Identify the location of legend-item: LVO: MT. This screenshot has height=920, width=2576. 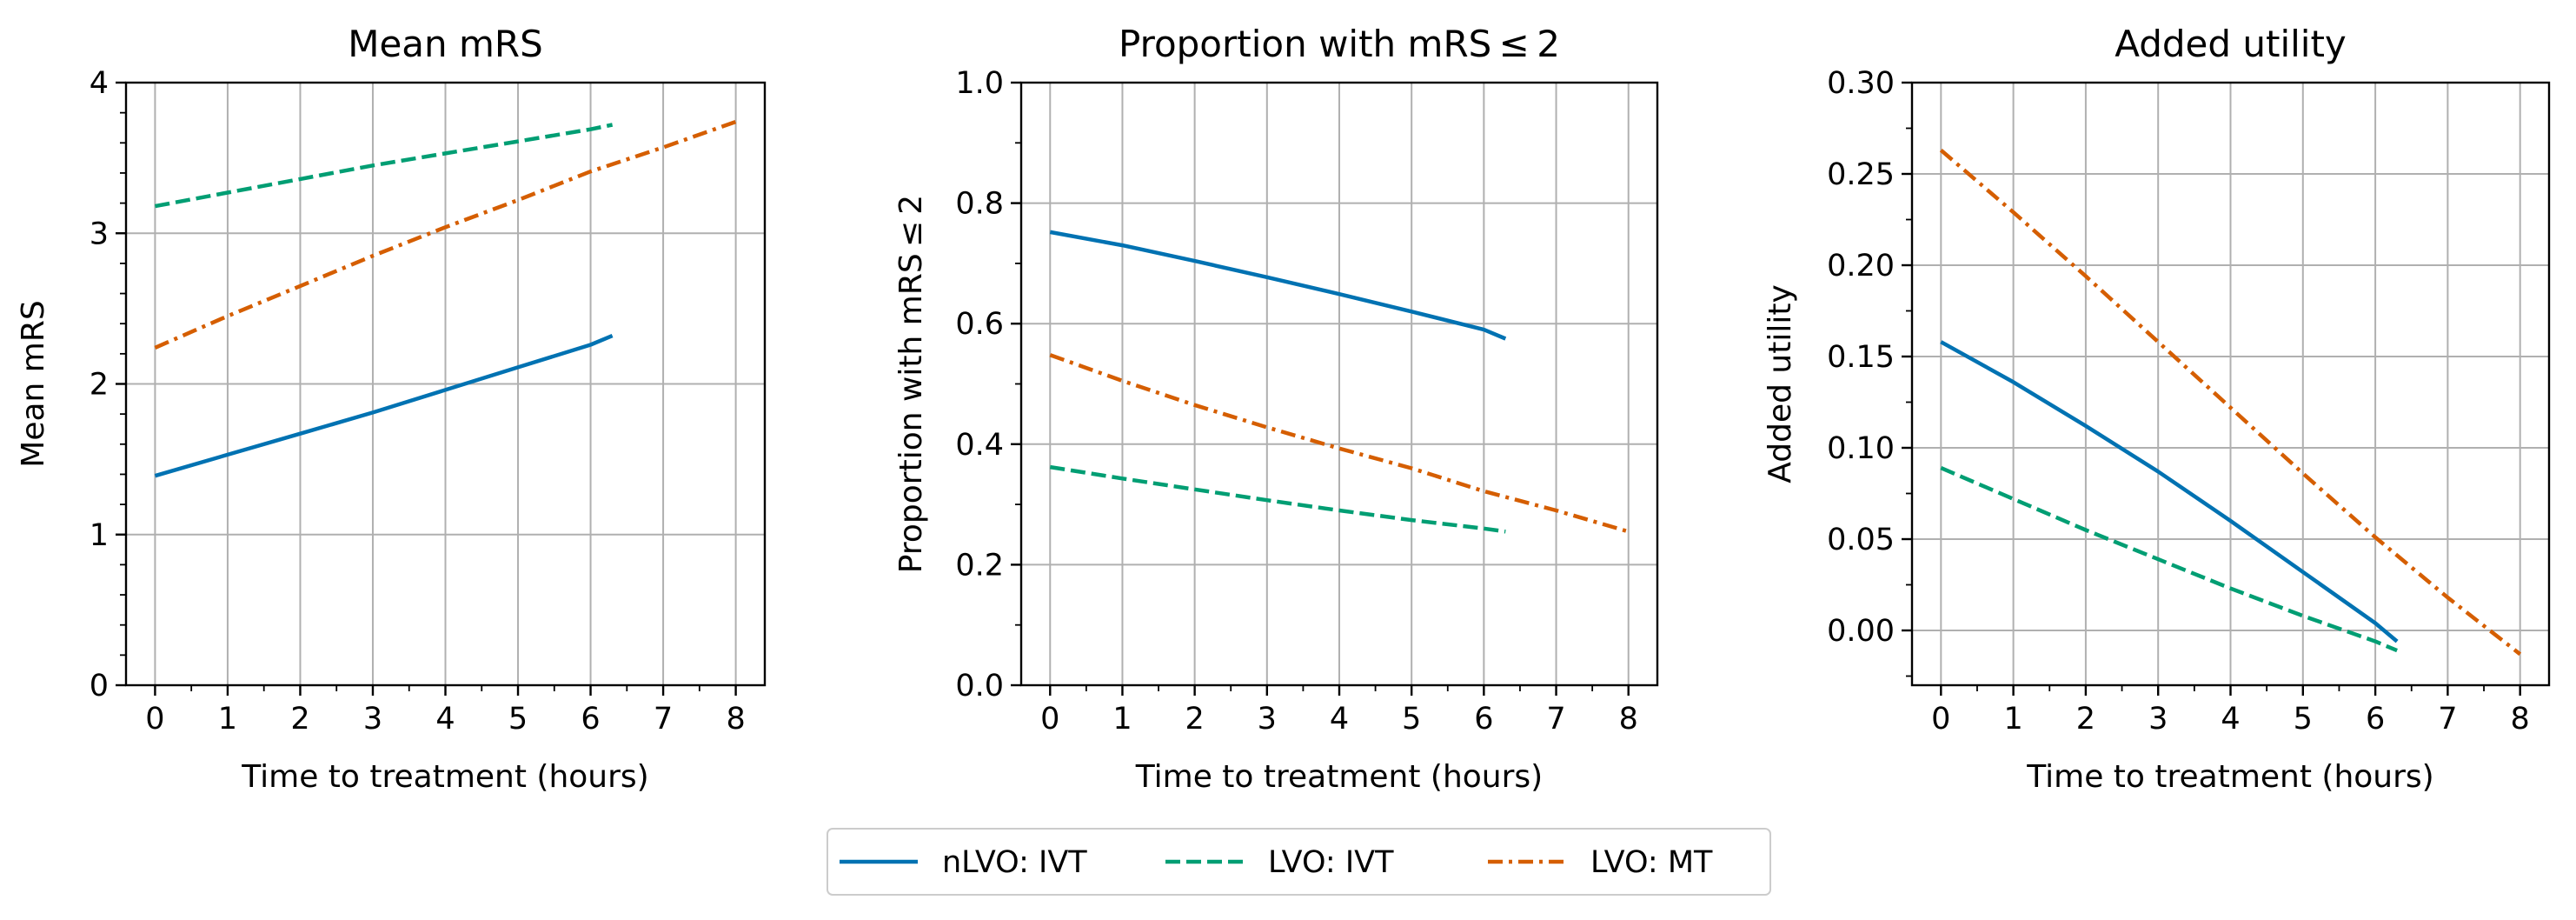
(1600, 862).